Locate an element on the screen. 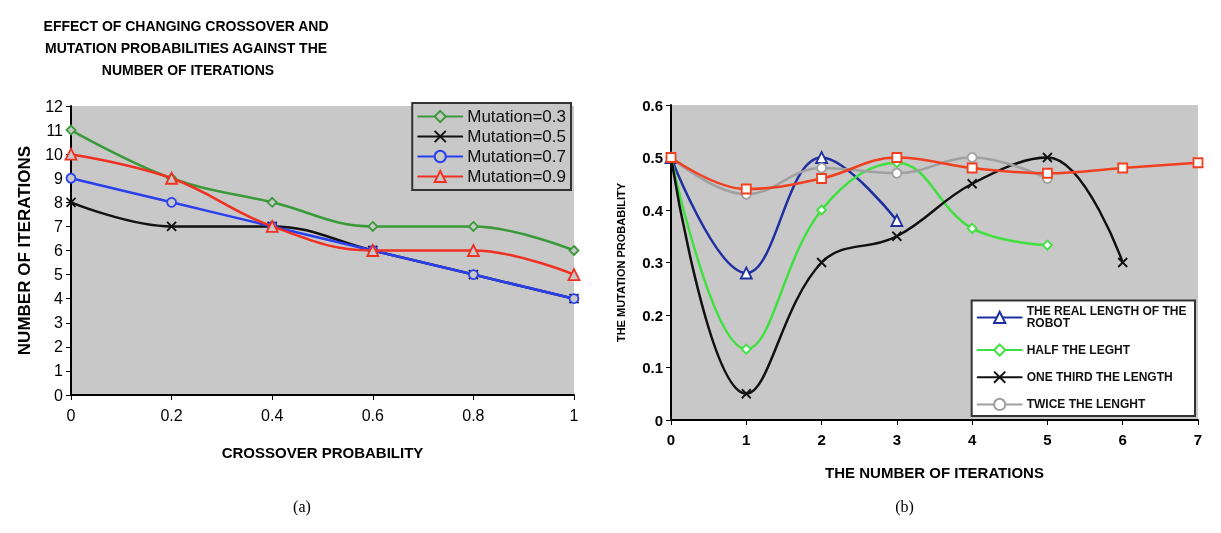 Image resolution: width=1221 pixels, height=533 pixels. y-tick-label: 0.6 is located at coordinates (652, 105).